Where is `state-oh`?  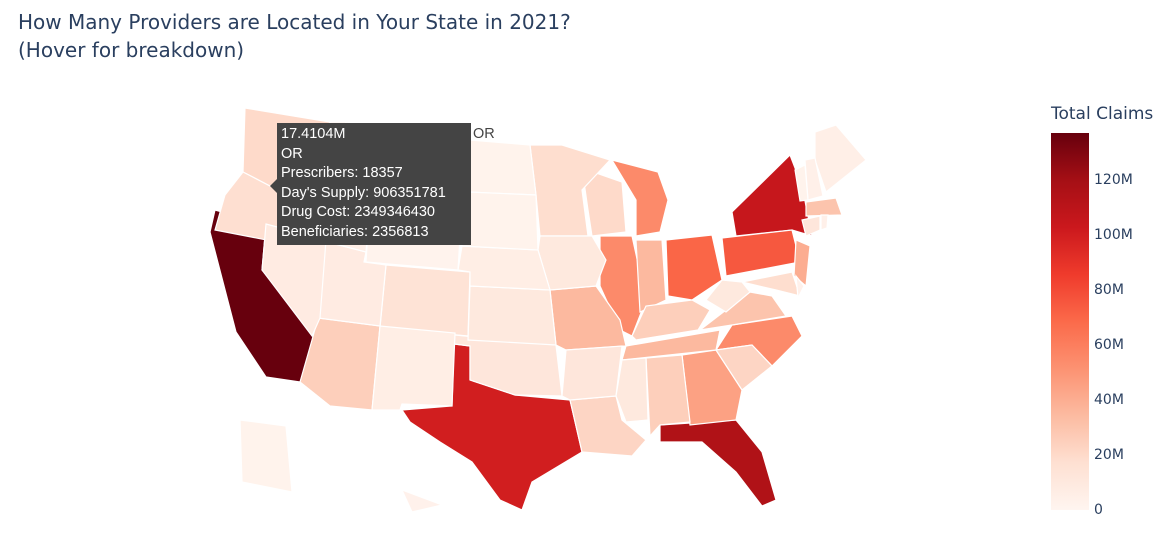 state-oh is located at coordinates (694, 267).